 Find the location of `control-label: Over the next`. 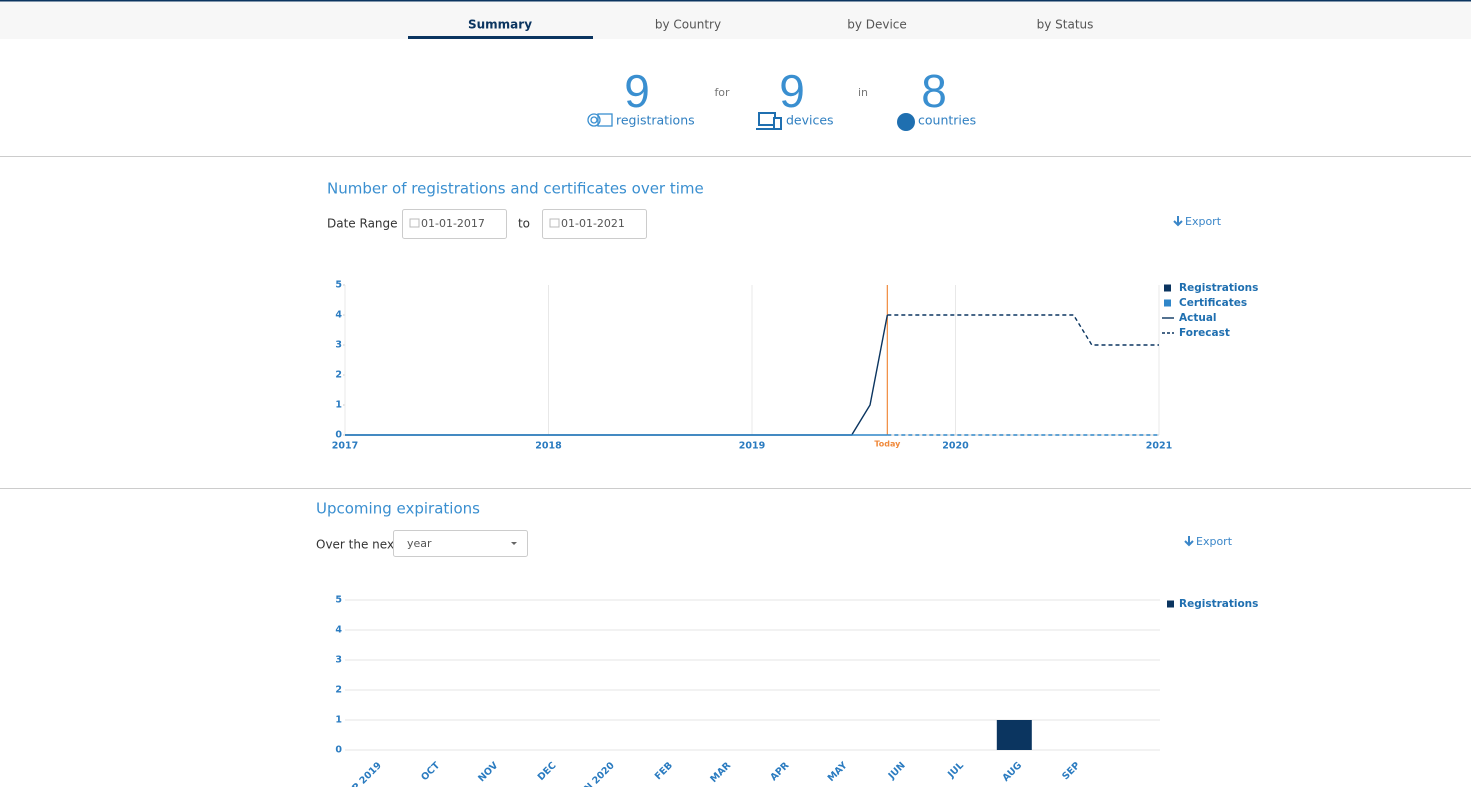

control-label: Over the next is located at coordinates (357, 545).